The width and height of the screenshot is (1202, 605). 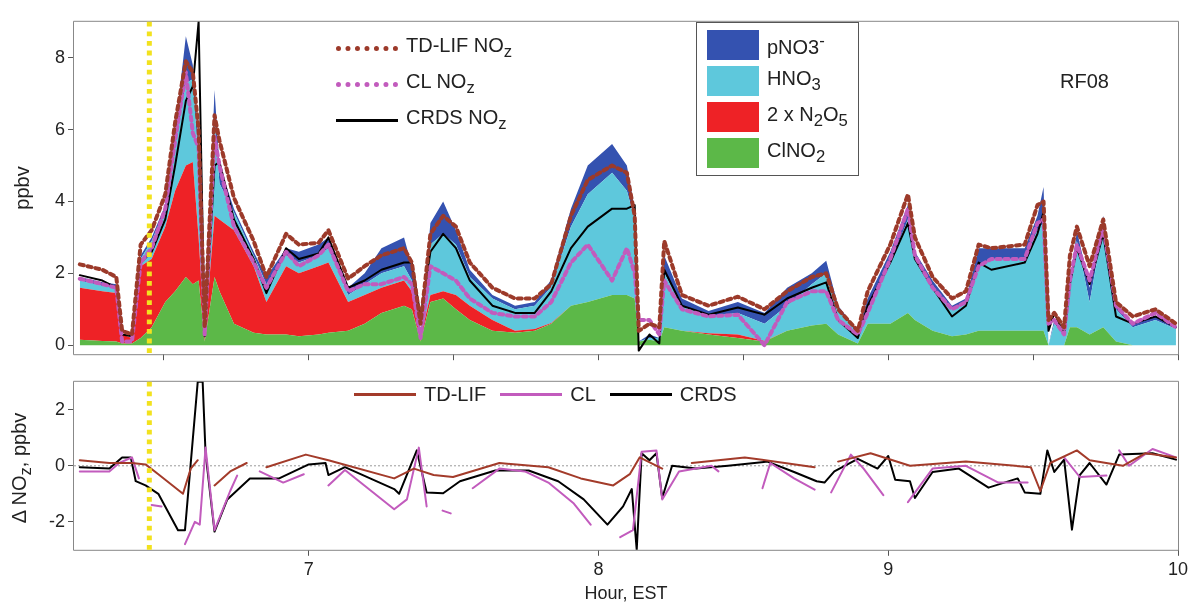 I want to click on legend-label: CRDS, so click(x=708, y=394).